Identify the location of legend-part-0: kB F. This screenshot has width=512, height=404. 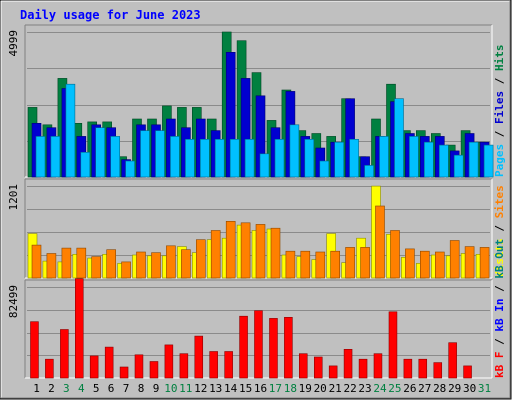
(499, 365).